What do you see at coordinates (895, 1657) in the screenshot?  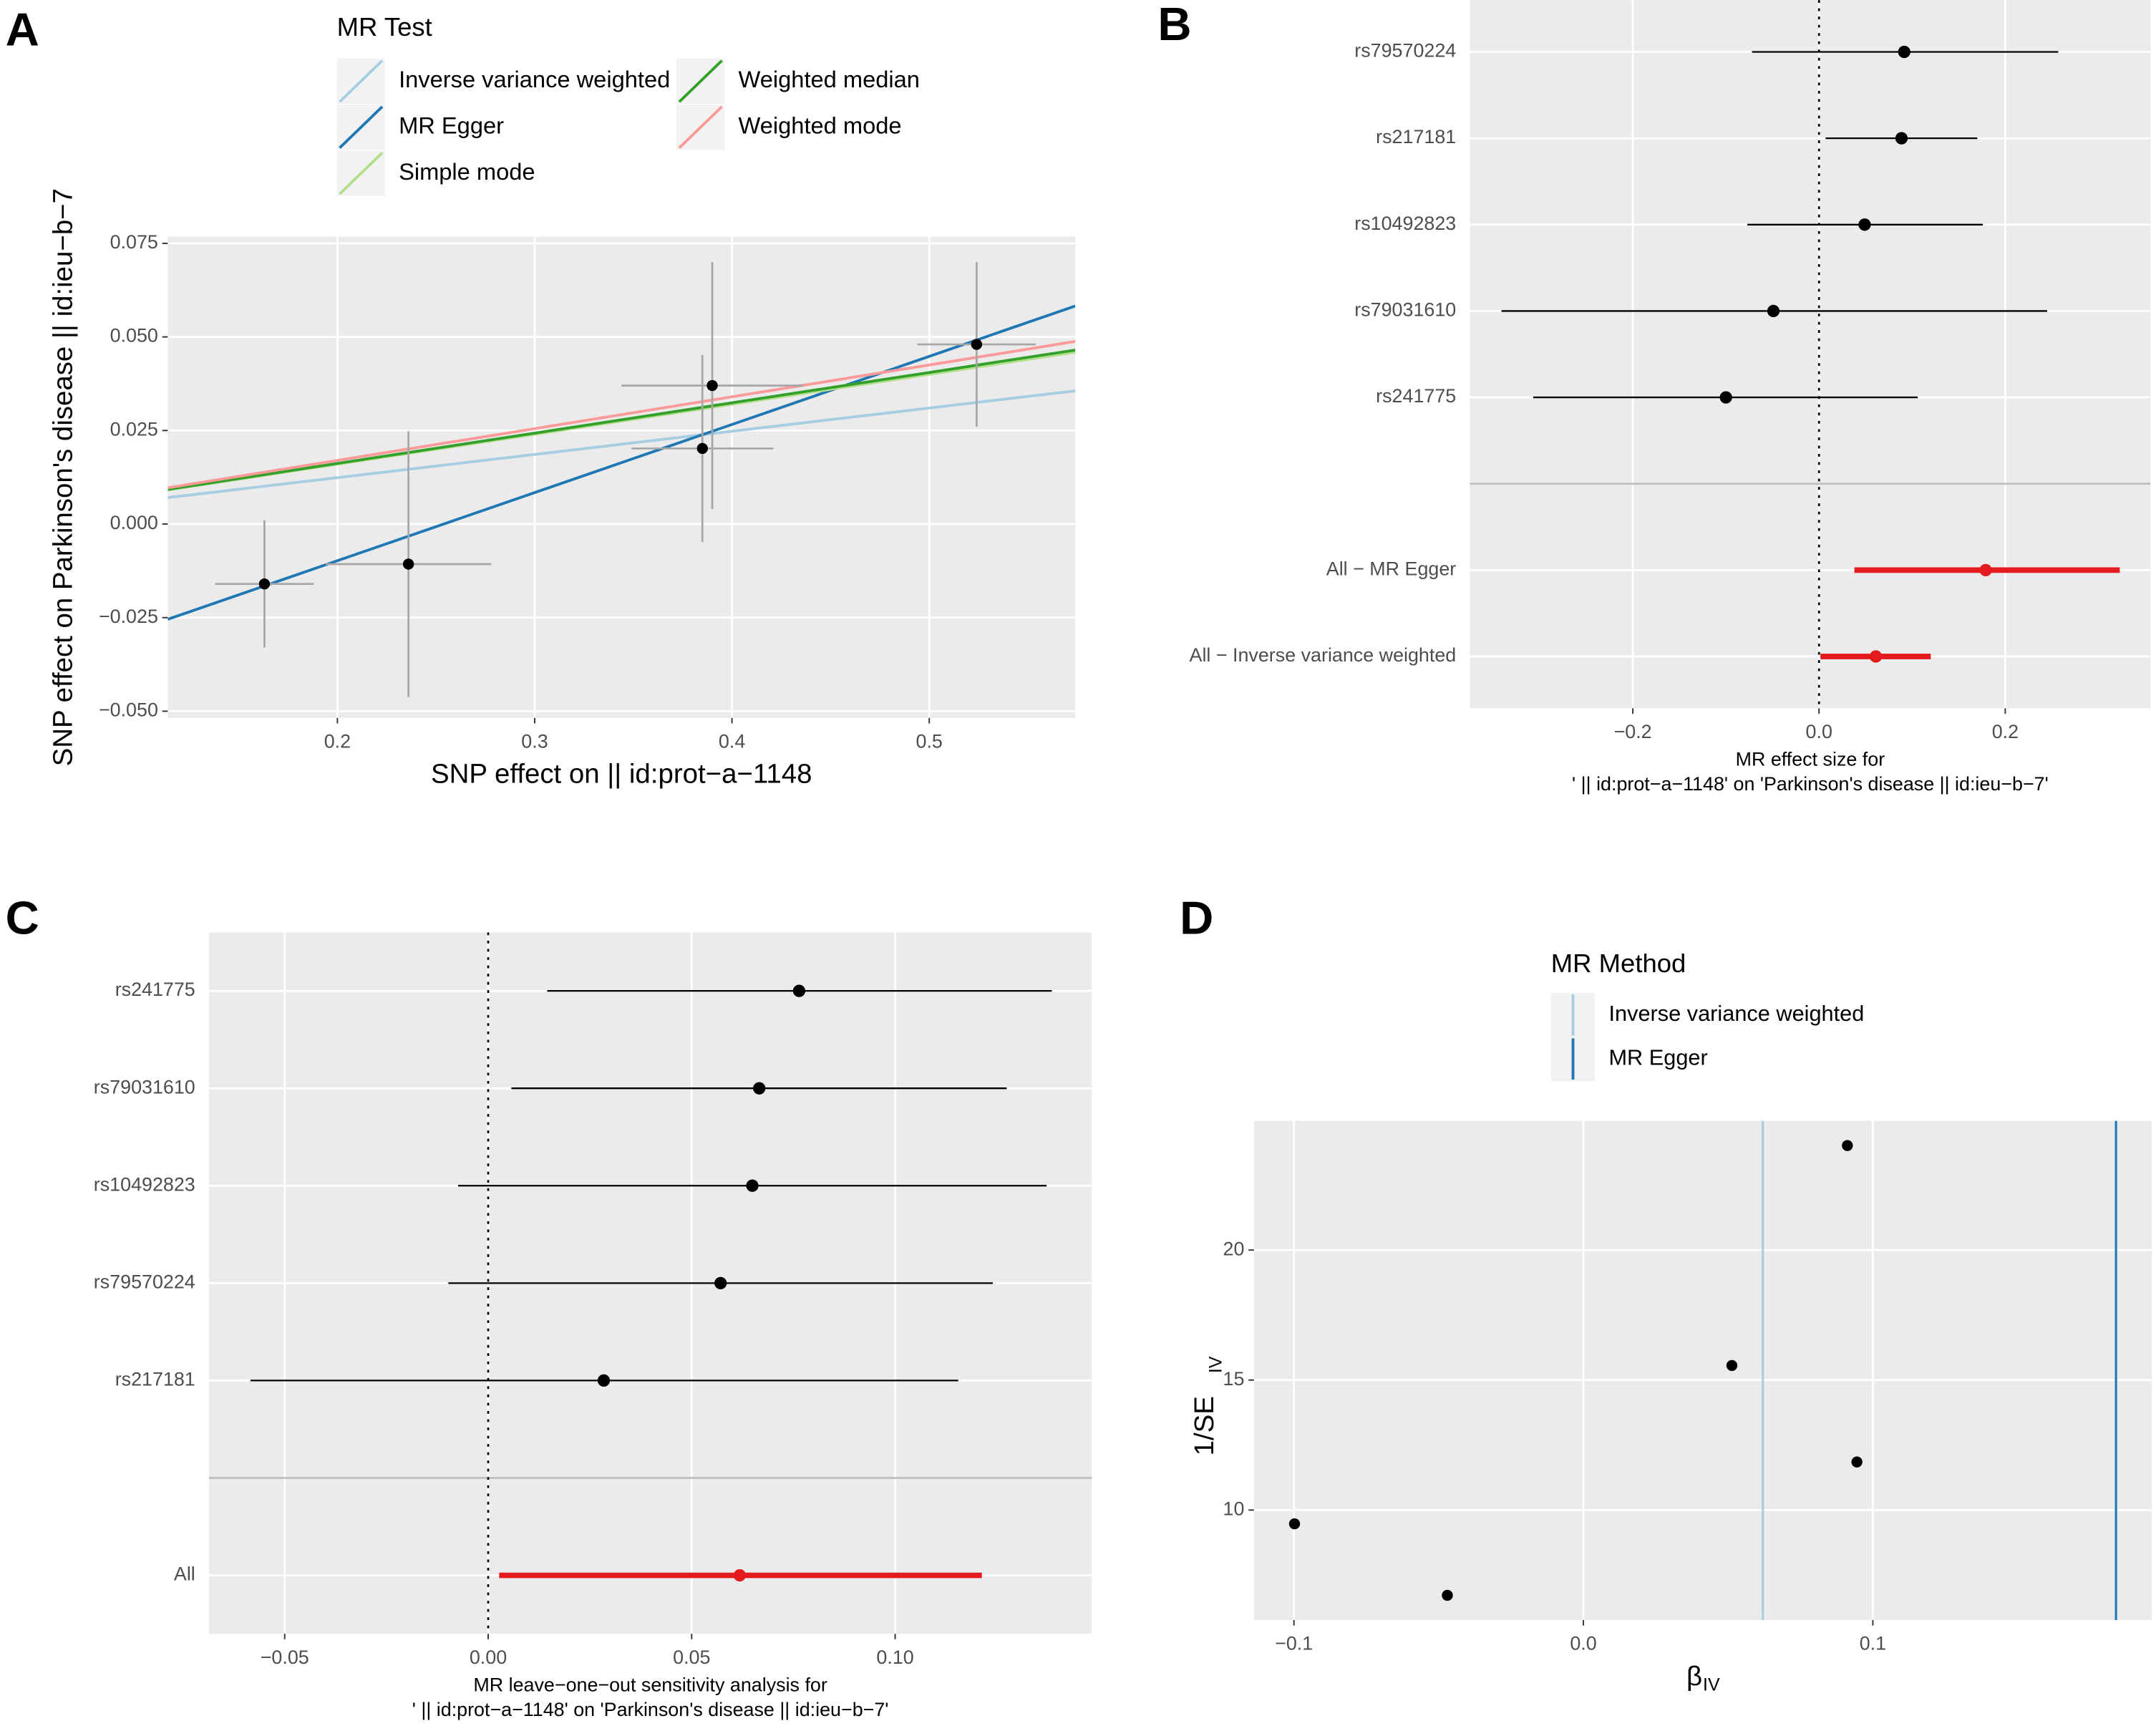 I see `x-tick-label: 0.10` at bounding box center [895, 1657].